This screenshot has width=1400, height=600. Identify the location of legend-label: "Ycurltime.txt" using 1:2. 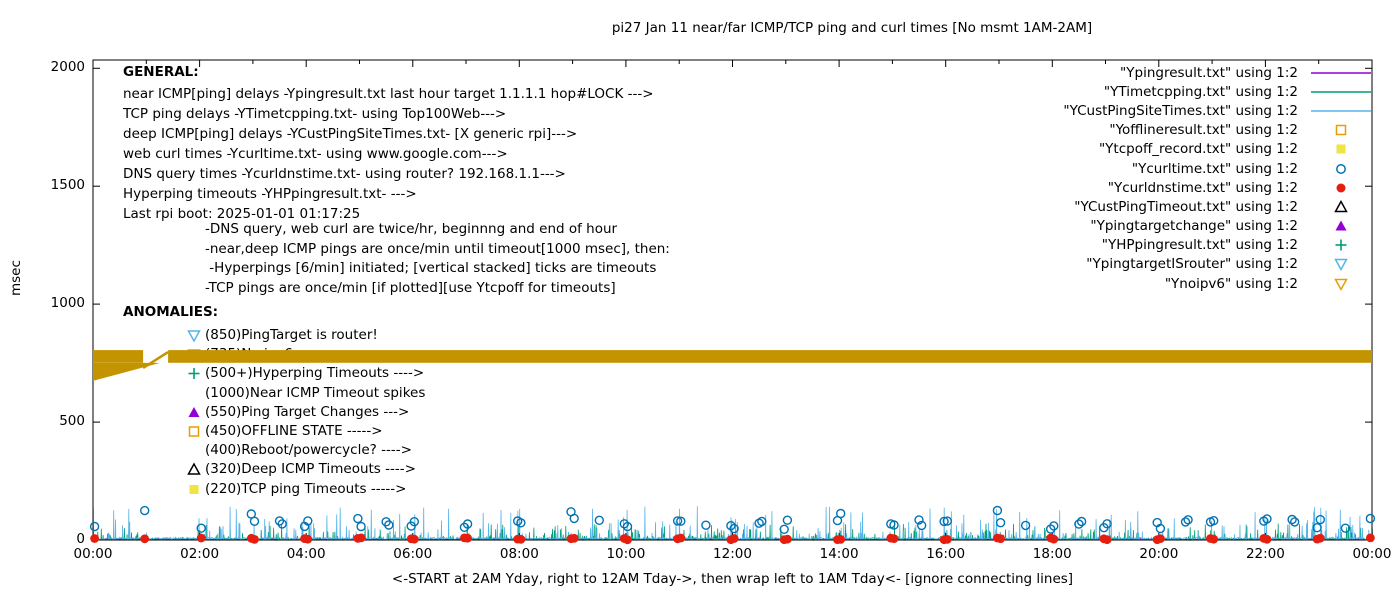
(1214, 168).